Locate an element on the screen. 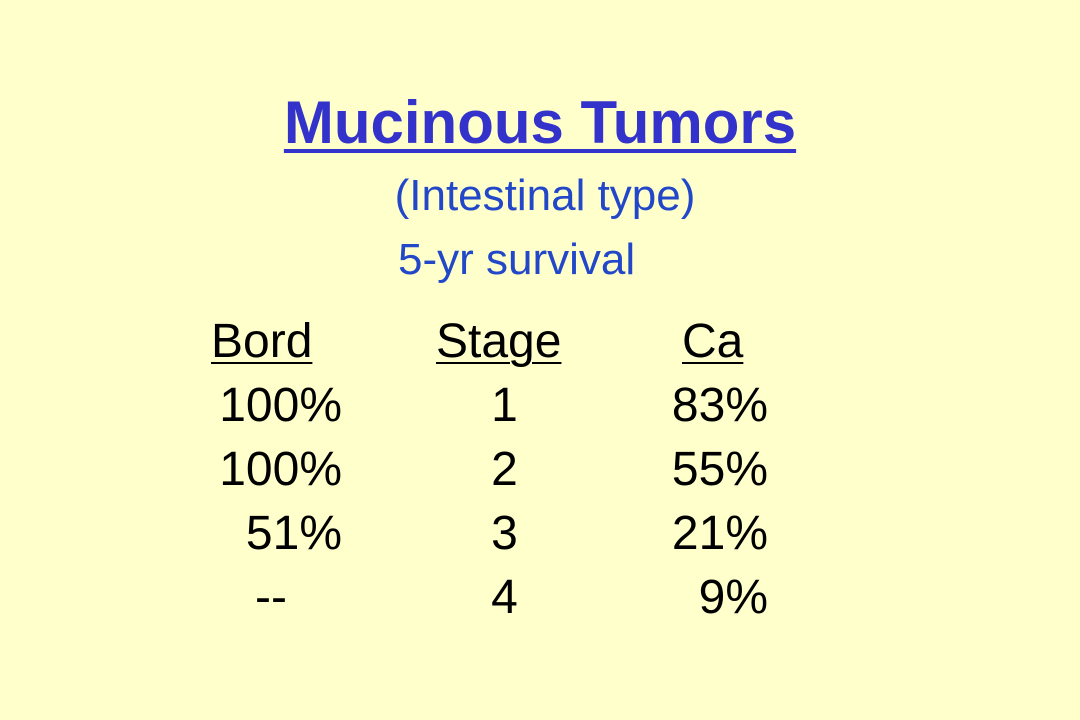 This screenshot has height=720, width=1080. header-stage: Stage is located at coordinates (499, 341).